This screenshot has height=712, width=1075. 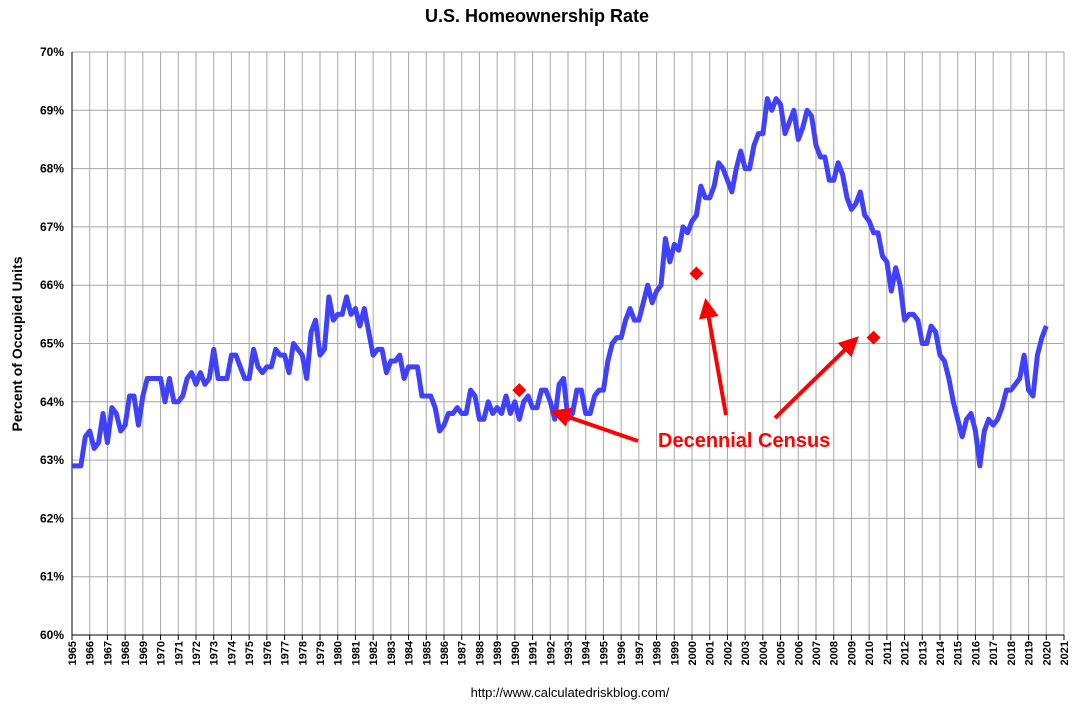 What do you see at coordinates (52, 110) in the screenshot?
I see `y-tick-label: 69%` at bounding box center [52, 110].